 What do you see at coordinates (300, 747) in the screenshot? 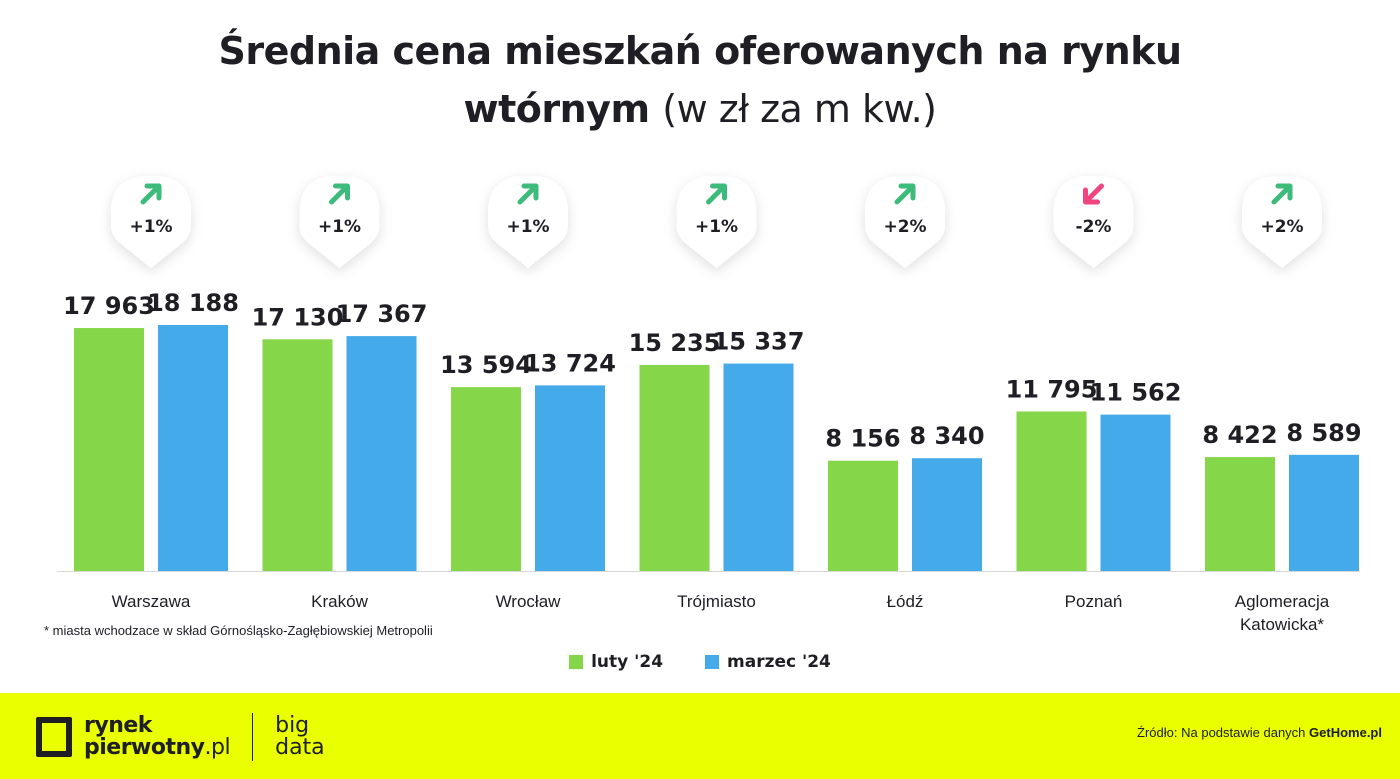
I see `big-line-2: data` at bounding box center [300, 747].